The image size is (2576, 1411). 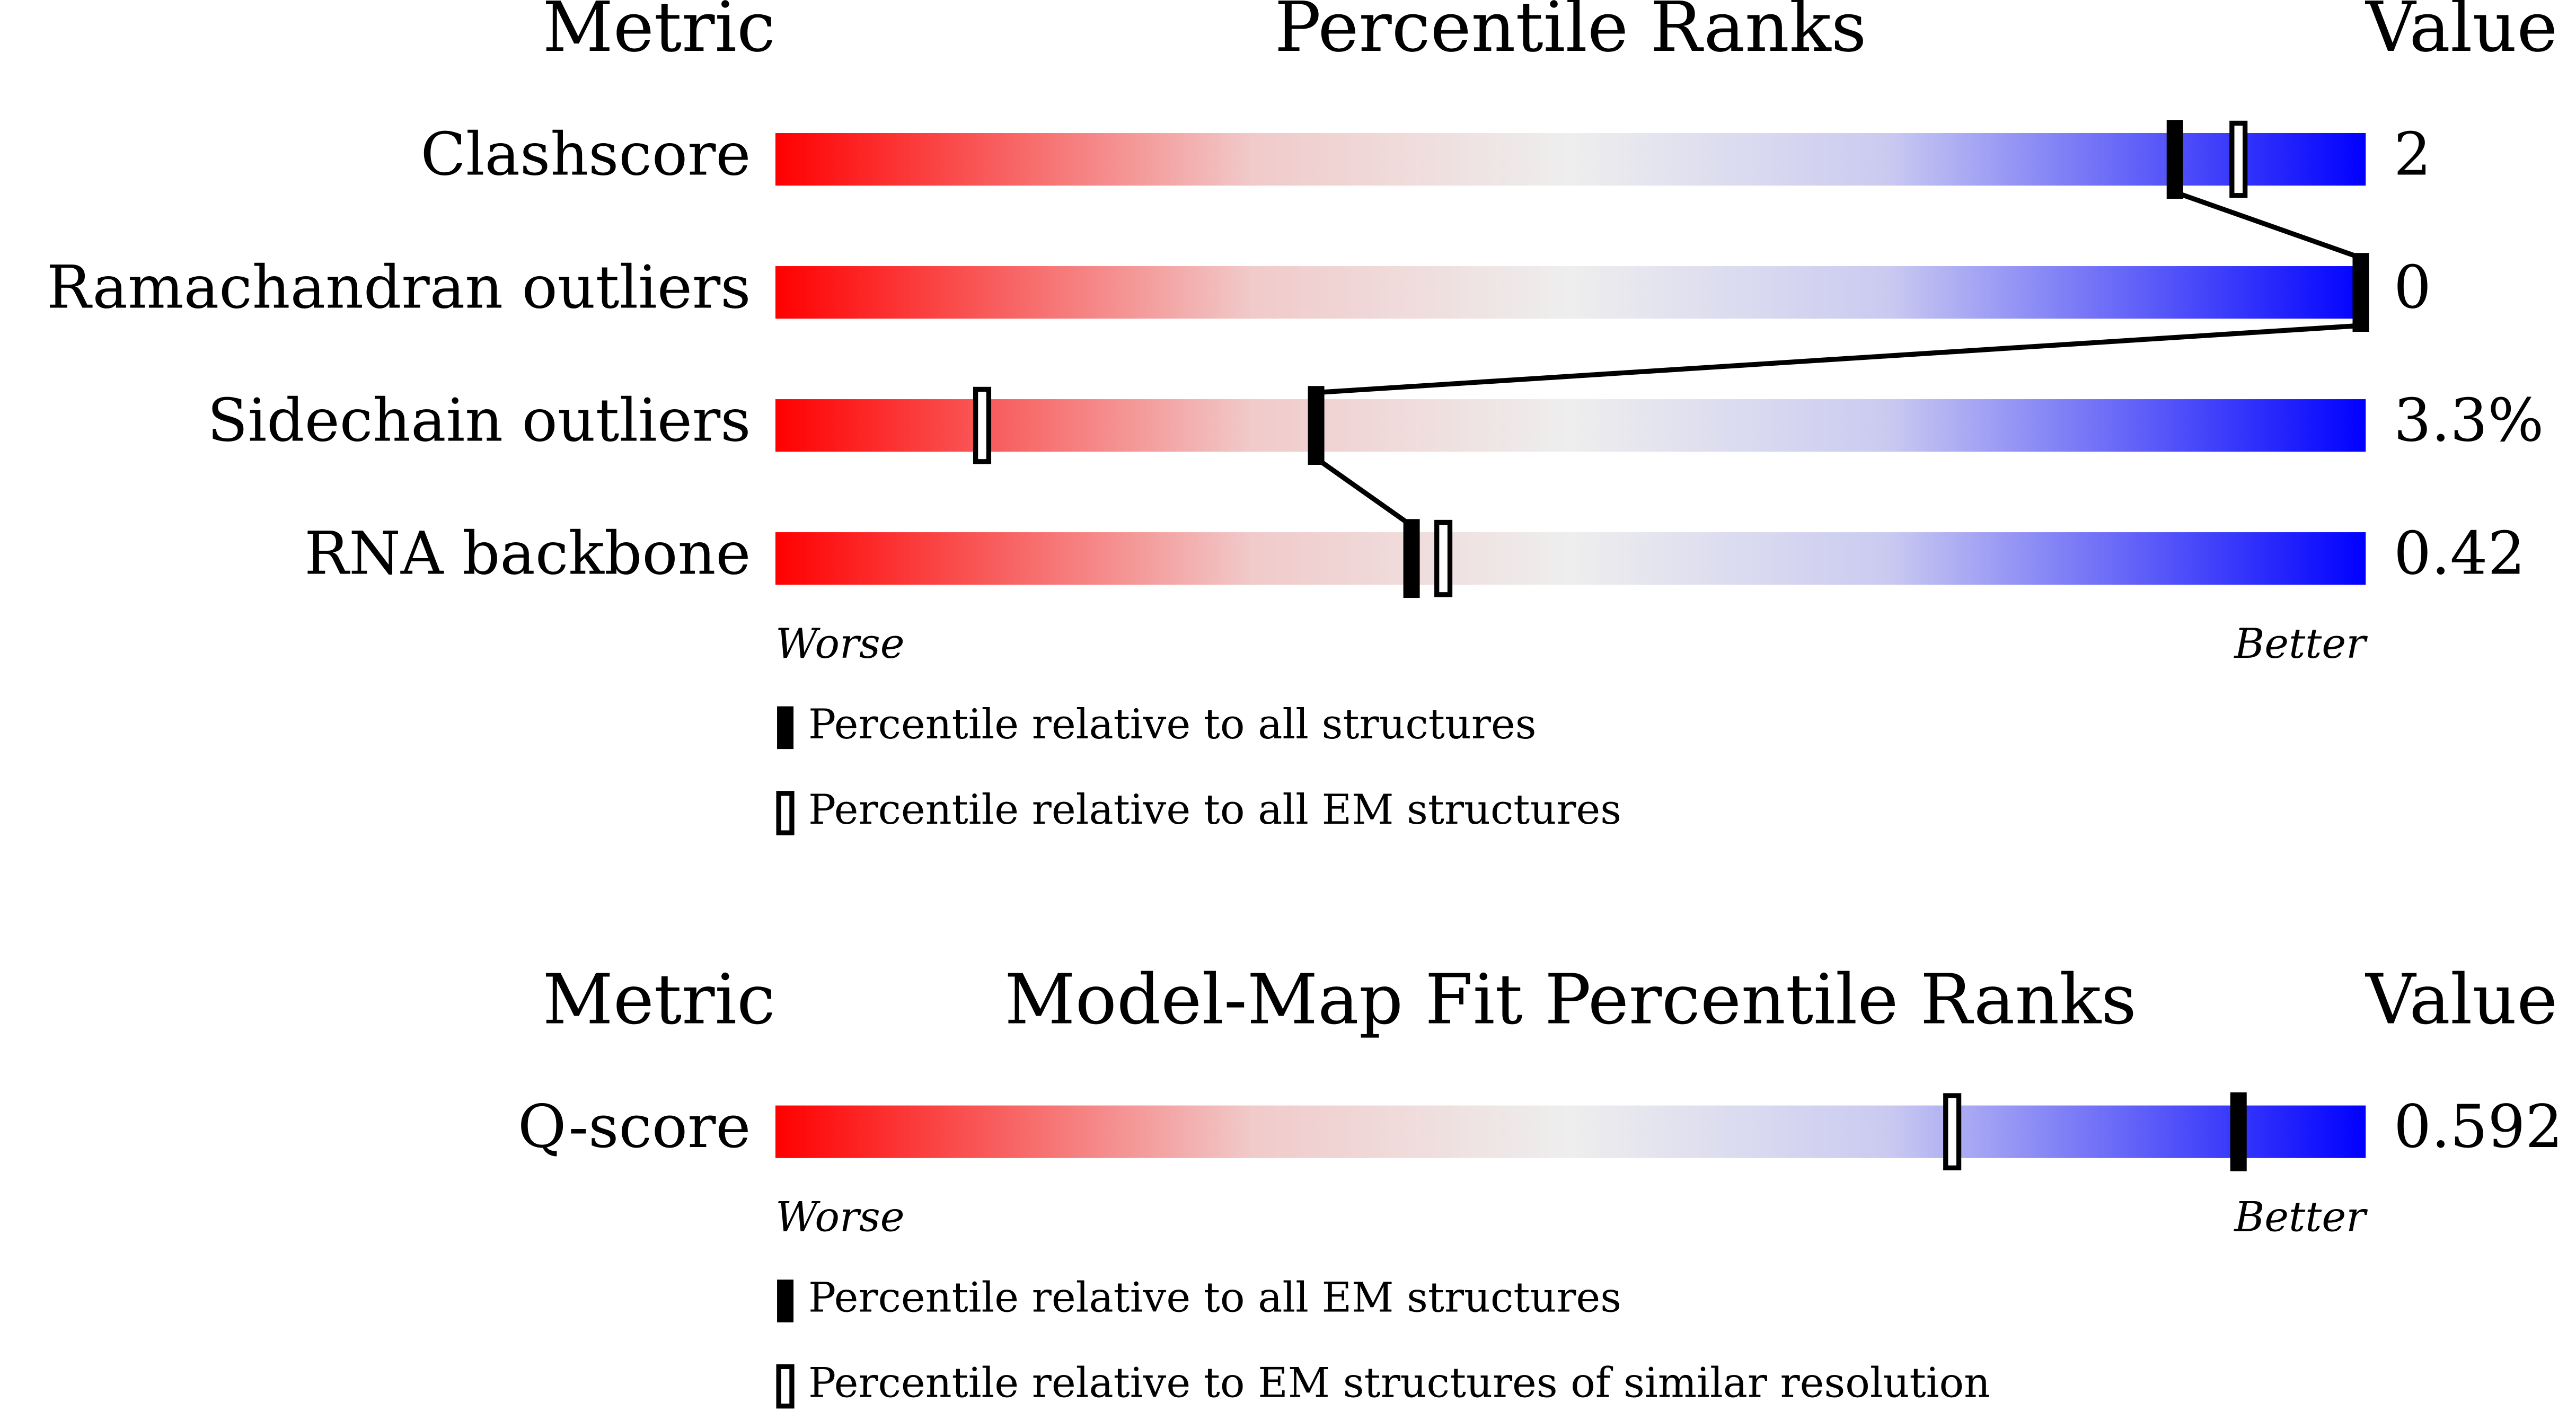 What do you see at coordinates (1172, 725) in the screenshot?
I see `legend-label: Percentile relative to all structures` at bounding box center [1172, 725].